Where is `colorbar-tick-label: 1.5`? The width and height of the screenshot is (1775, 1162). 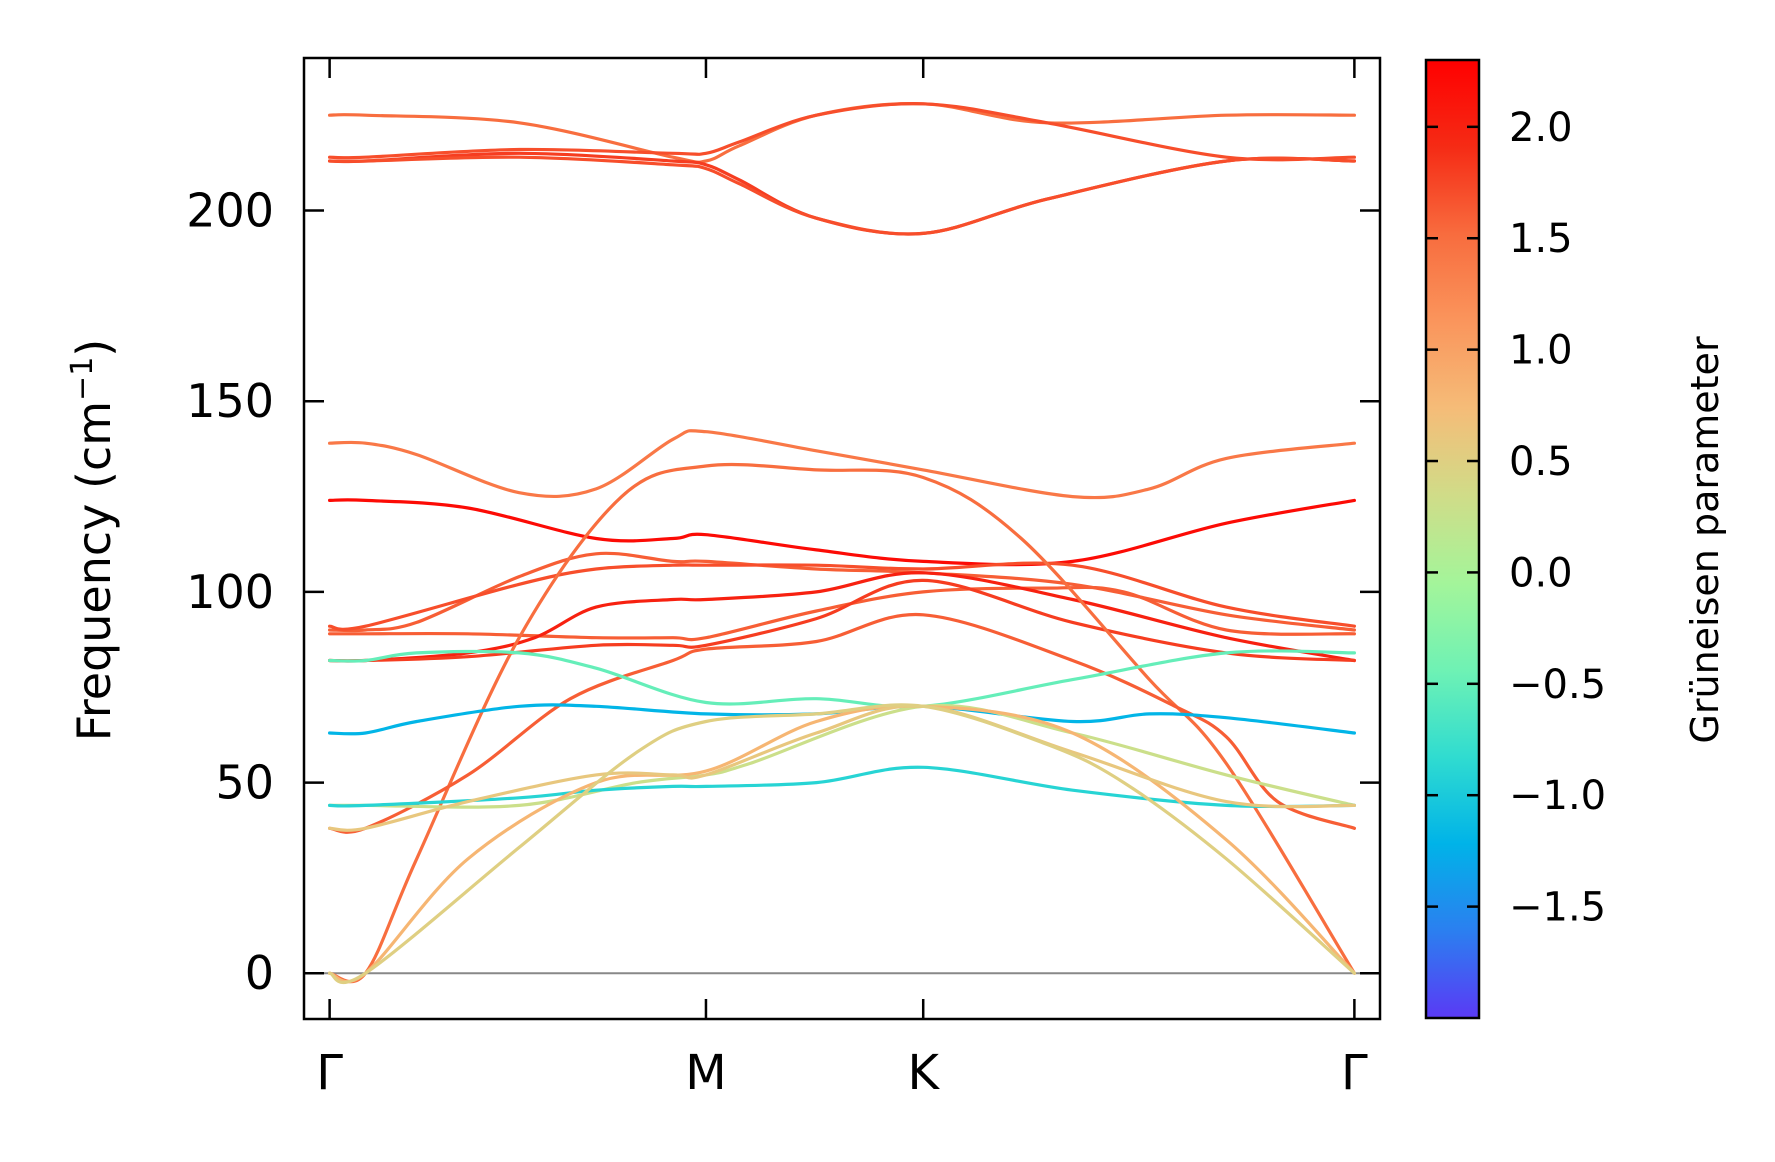 colorbar-tick-label: 1.5 is located at coordinates (1541, 239).